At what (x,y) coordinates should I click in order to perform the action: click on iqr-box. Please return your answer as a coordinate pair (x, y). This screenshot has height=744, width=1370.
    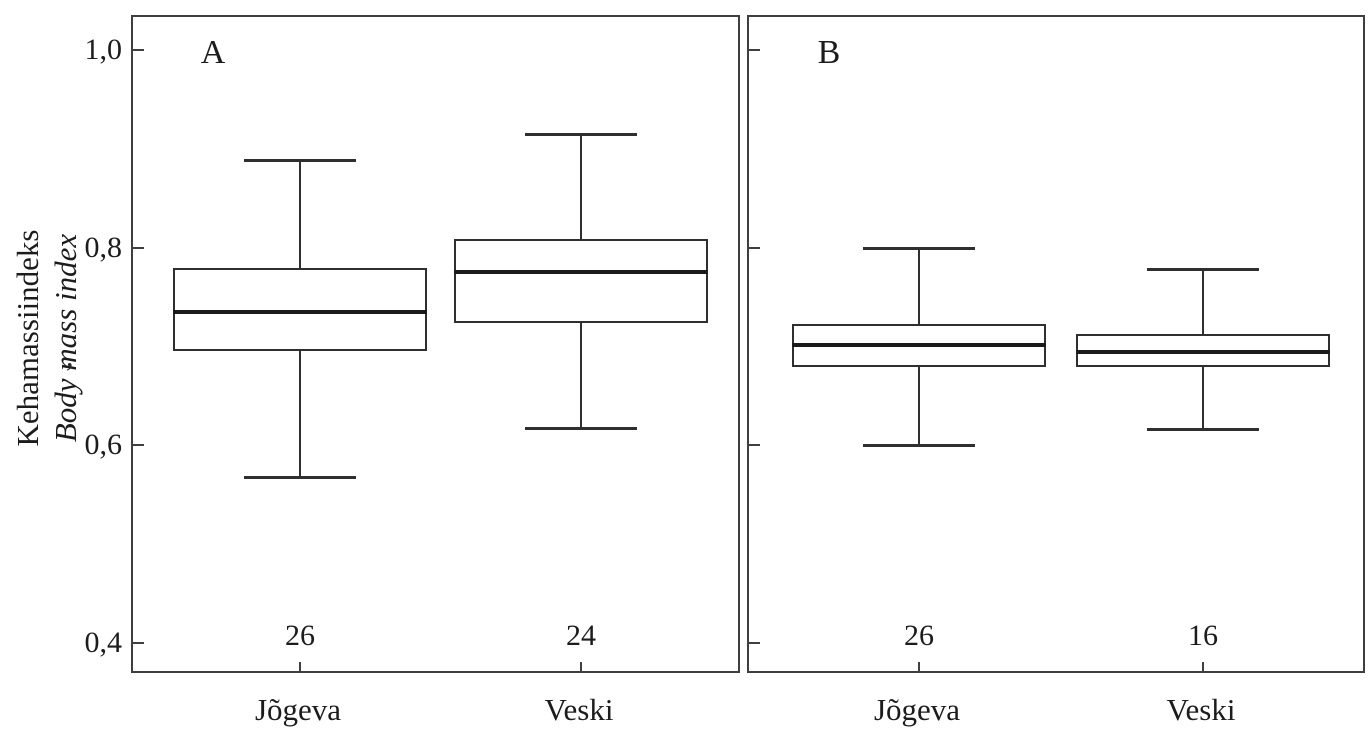
    Looking at the image, I should click on (581, 280).